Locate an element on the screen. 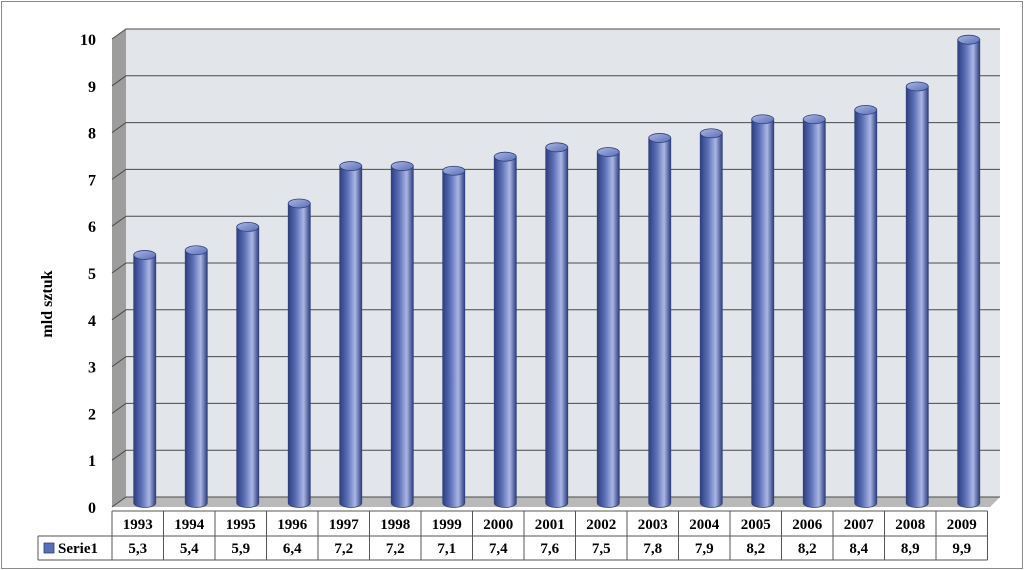  data-label: 8,4 is located at coordinates (858, 549).